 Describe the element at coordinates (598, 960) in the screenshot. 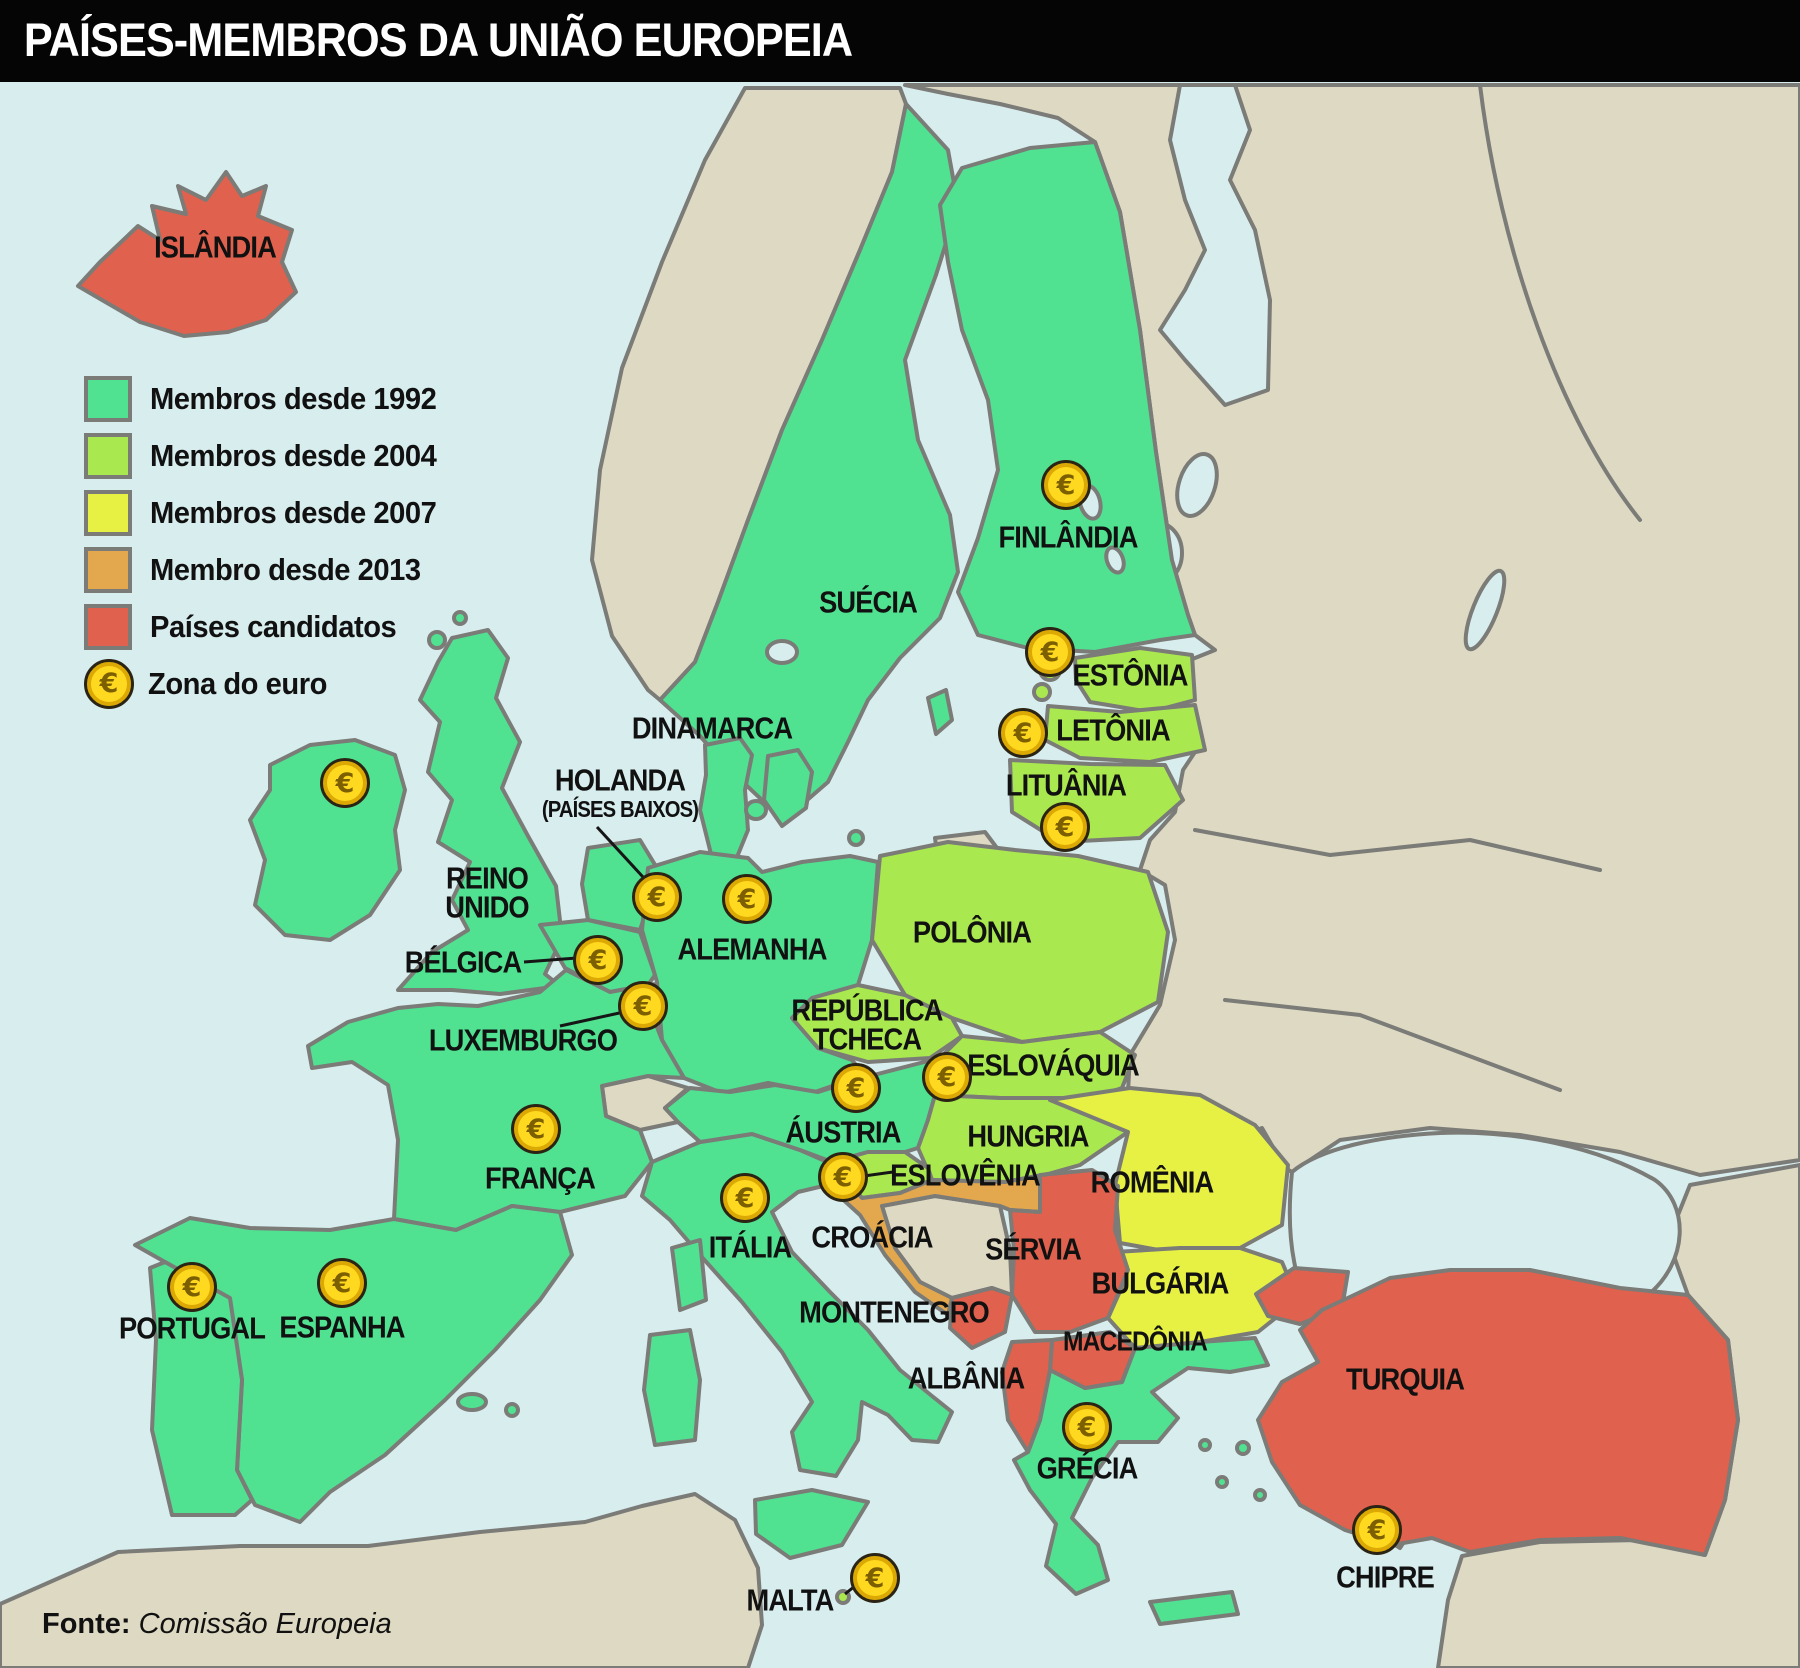

I see `euro-coin-belgica: €` at that location.